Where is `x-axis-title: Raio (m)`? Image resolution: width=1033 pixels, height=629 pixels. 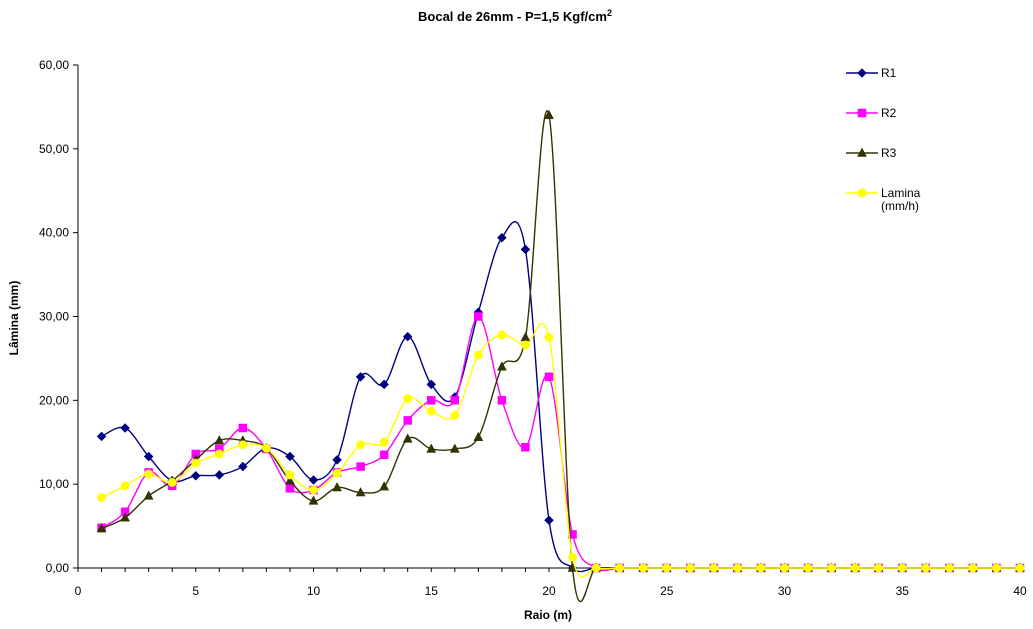 x-axis-title: Raio (m) is located at coordinates (548, 615).